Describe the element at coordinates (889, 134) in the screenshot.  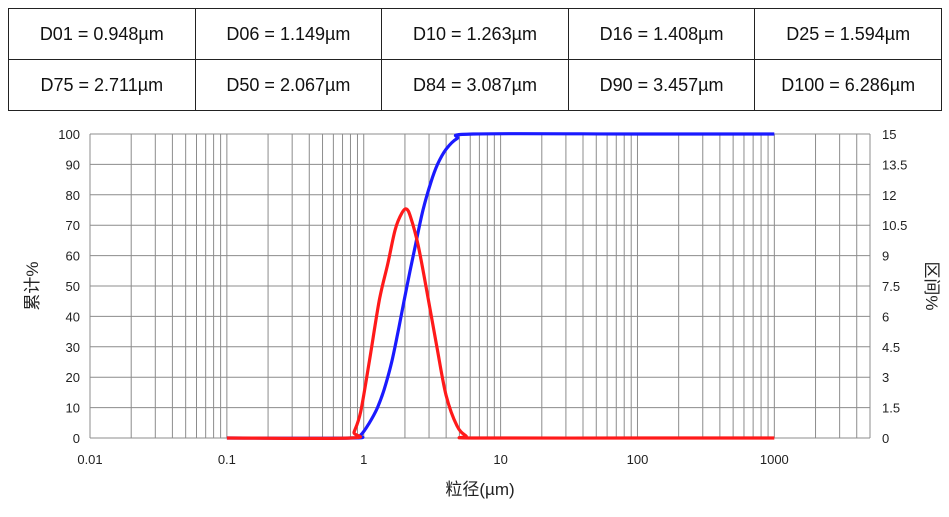
I see `y2-tick-label: 15` at that location.